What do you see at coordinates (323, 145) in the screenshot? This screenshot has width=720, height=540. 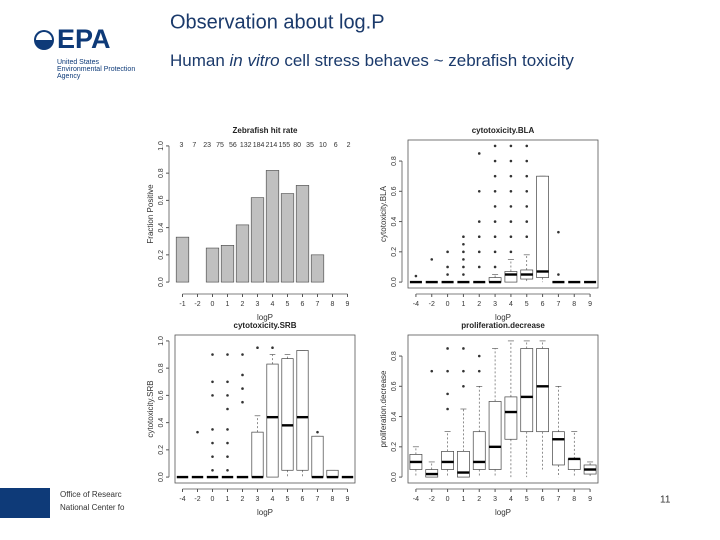 I see `count-label: 10` at bounding box center [323, 145].